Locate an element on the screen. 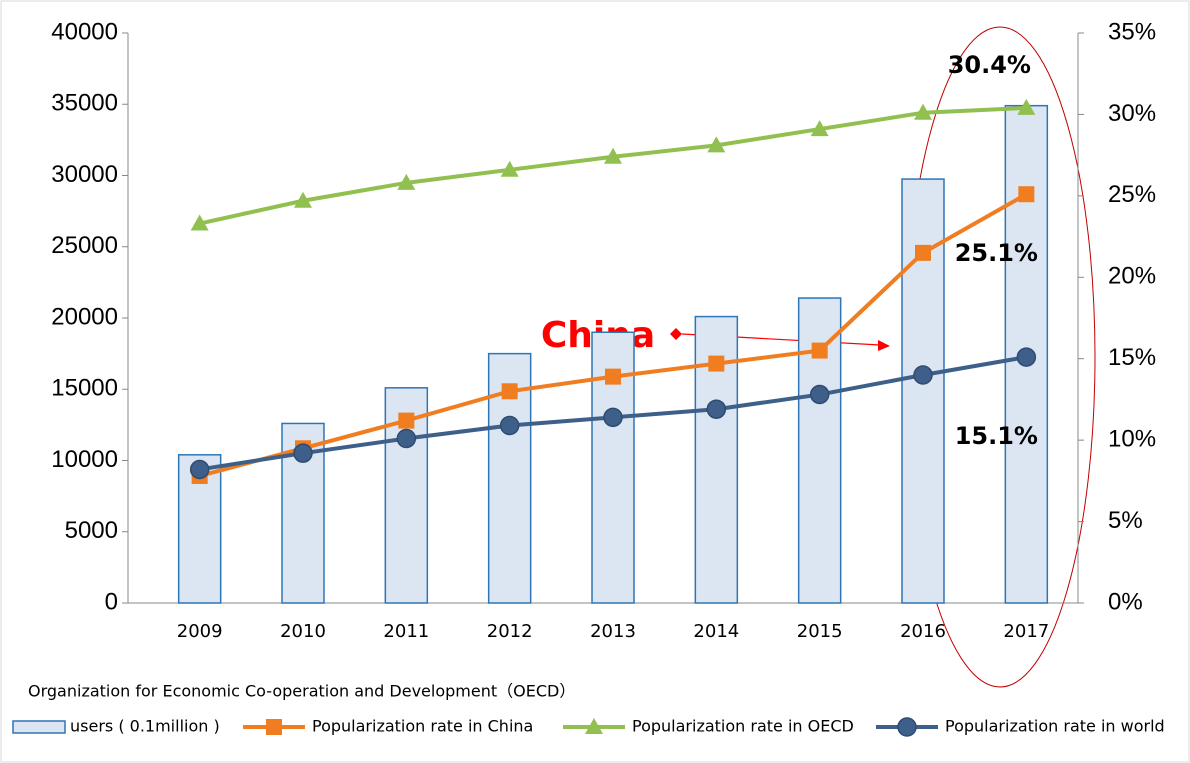 The height and width of the screenshot is (763, 1190). arrow-head-diamond is located at coordinates (676, 334).